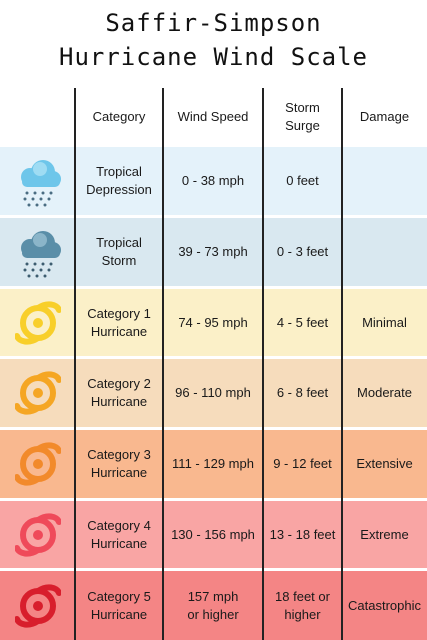  Describe the element at coordinates (213, 57) in the screenshot. I see `title-line-2: Hurricane Wind Scale` at that location.